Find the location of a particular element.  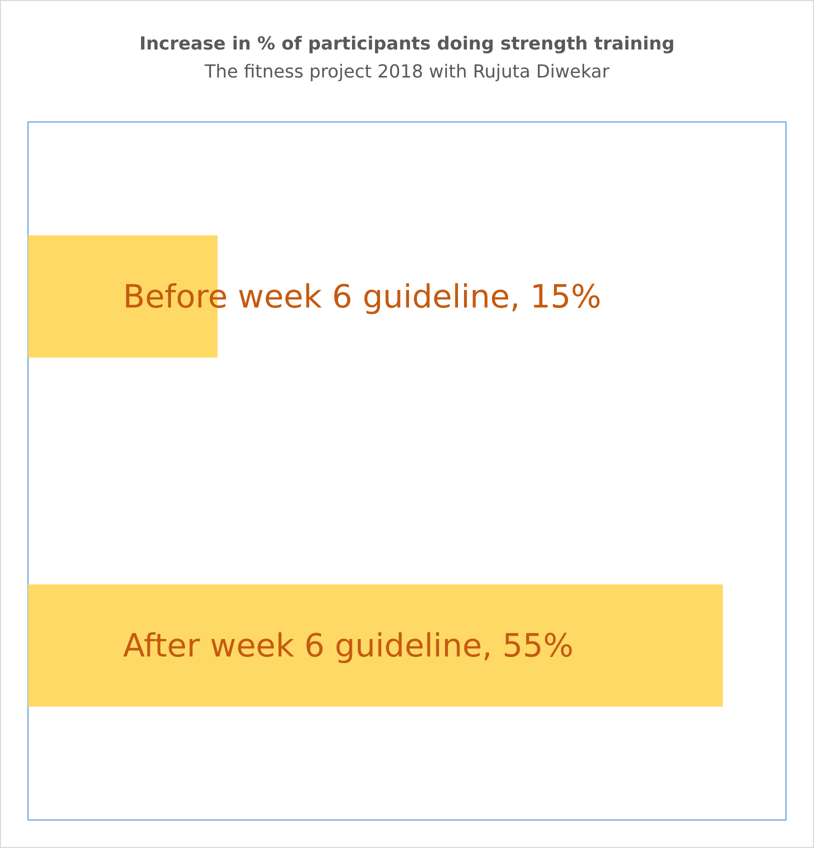

chart-subtitle: The fitness project 2018 with Rujuta Diwekar is located at coordinates (407, 72).